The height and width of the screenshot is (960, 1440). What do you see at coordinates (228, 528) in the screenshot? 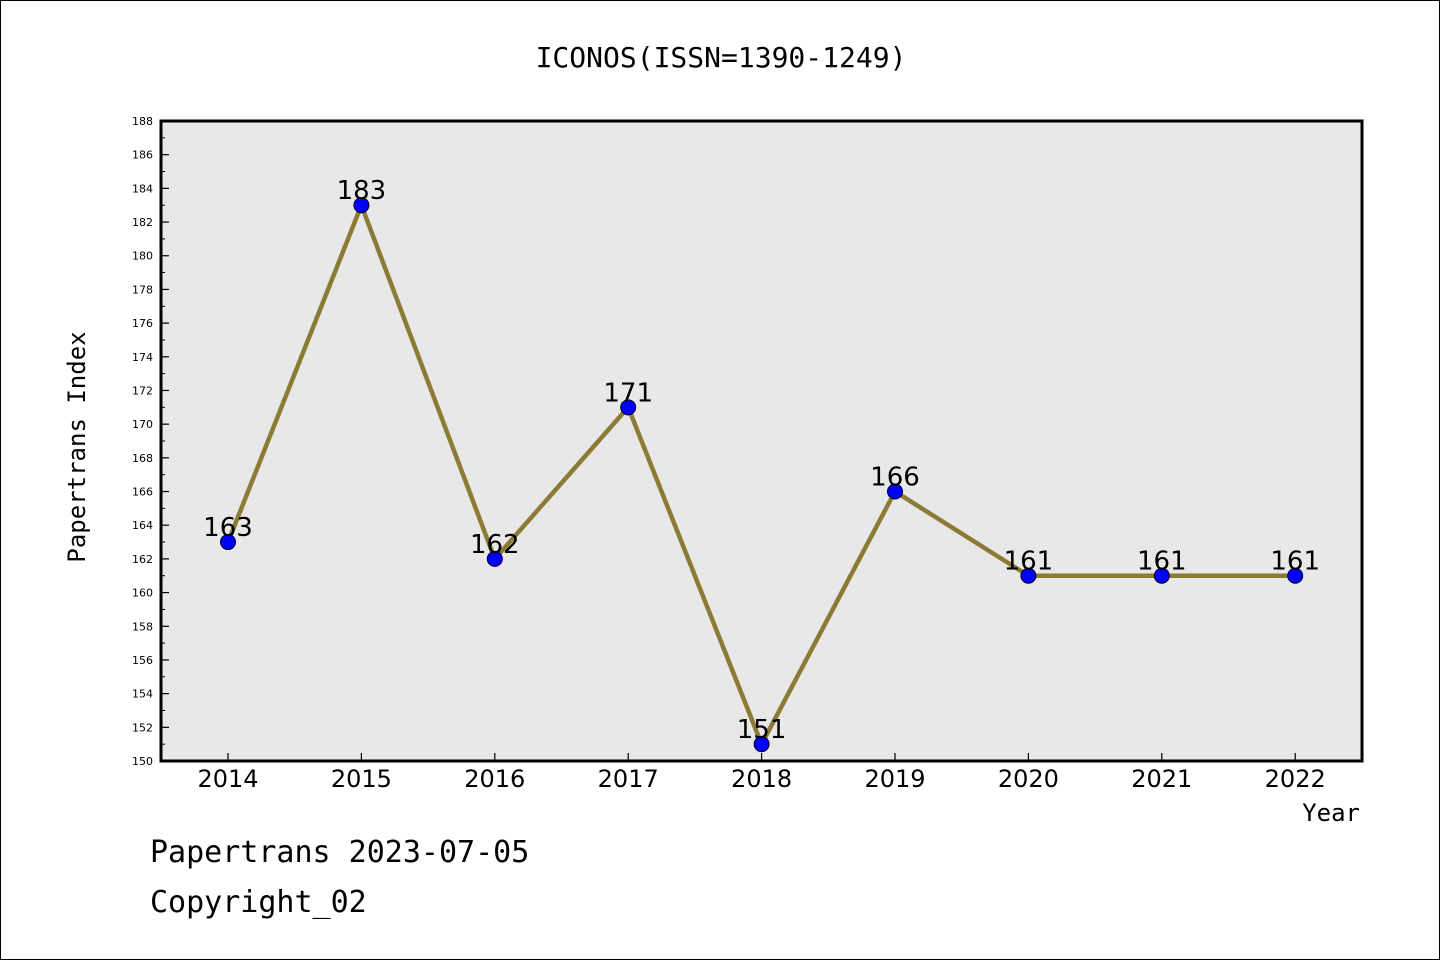
I see `data-label: 163` at bounding box center [228, 528].